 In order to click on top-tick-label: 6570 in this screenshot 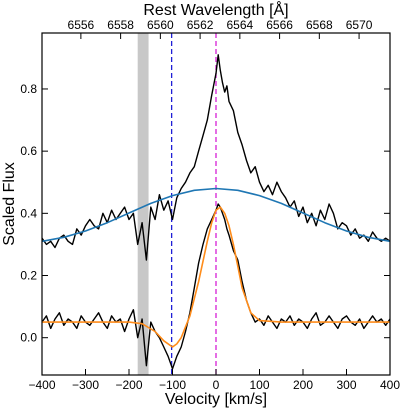, I will do `click(359, 25)`.